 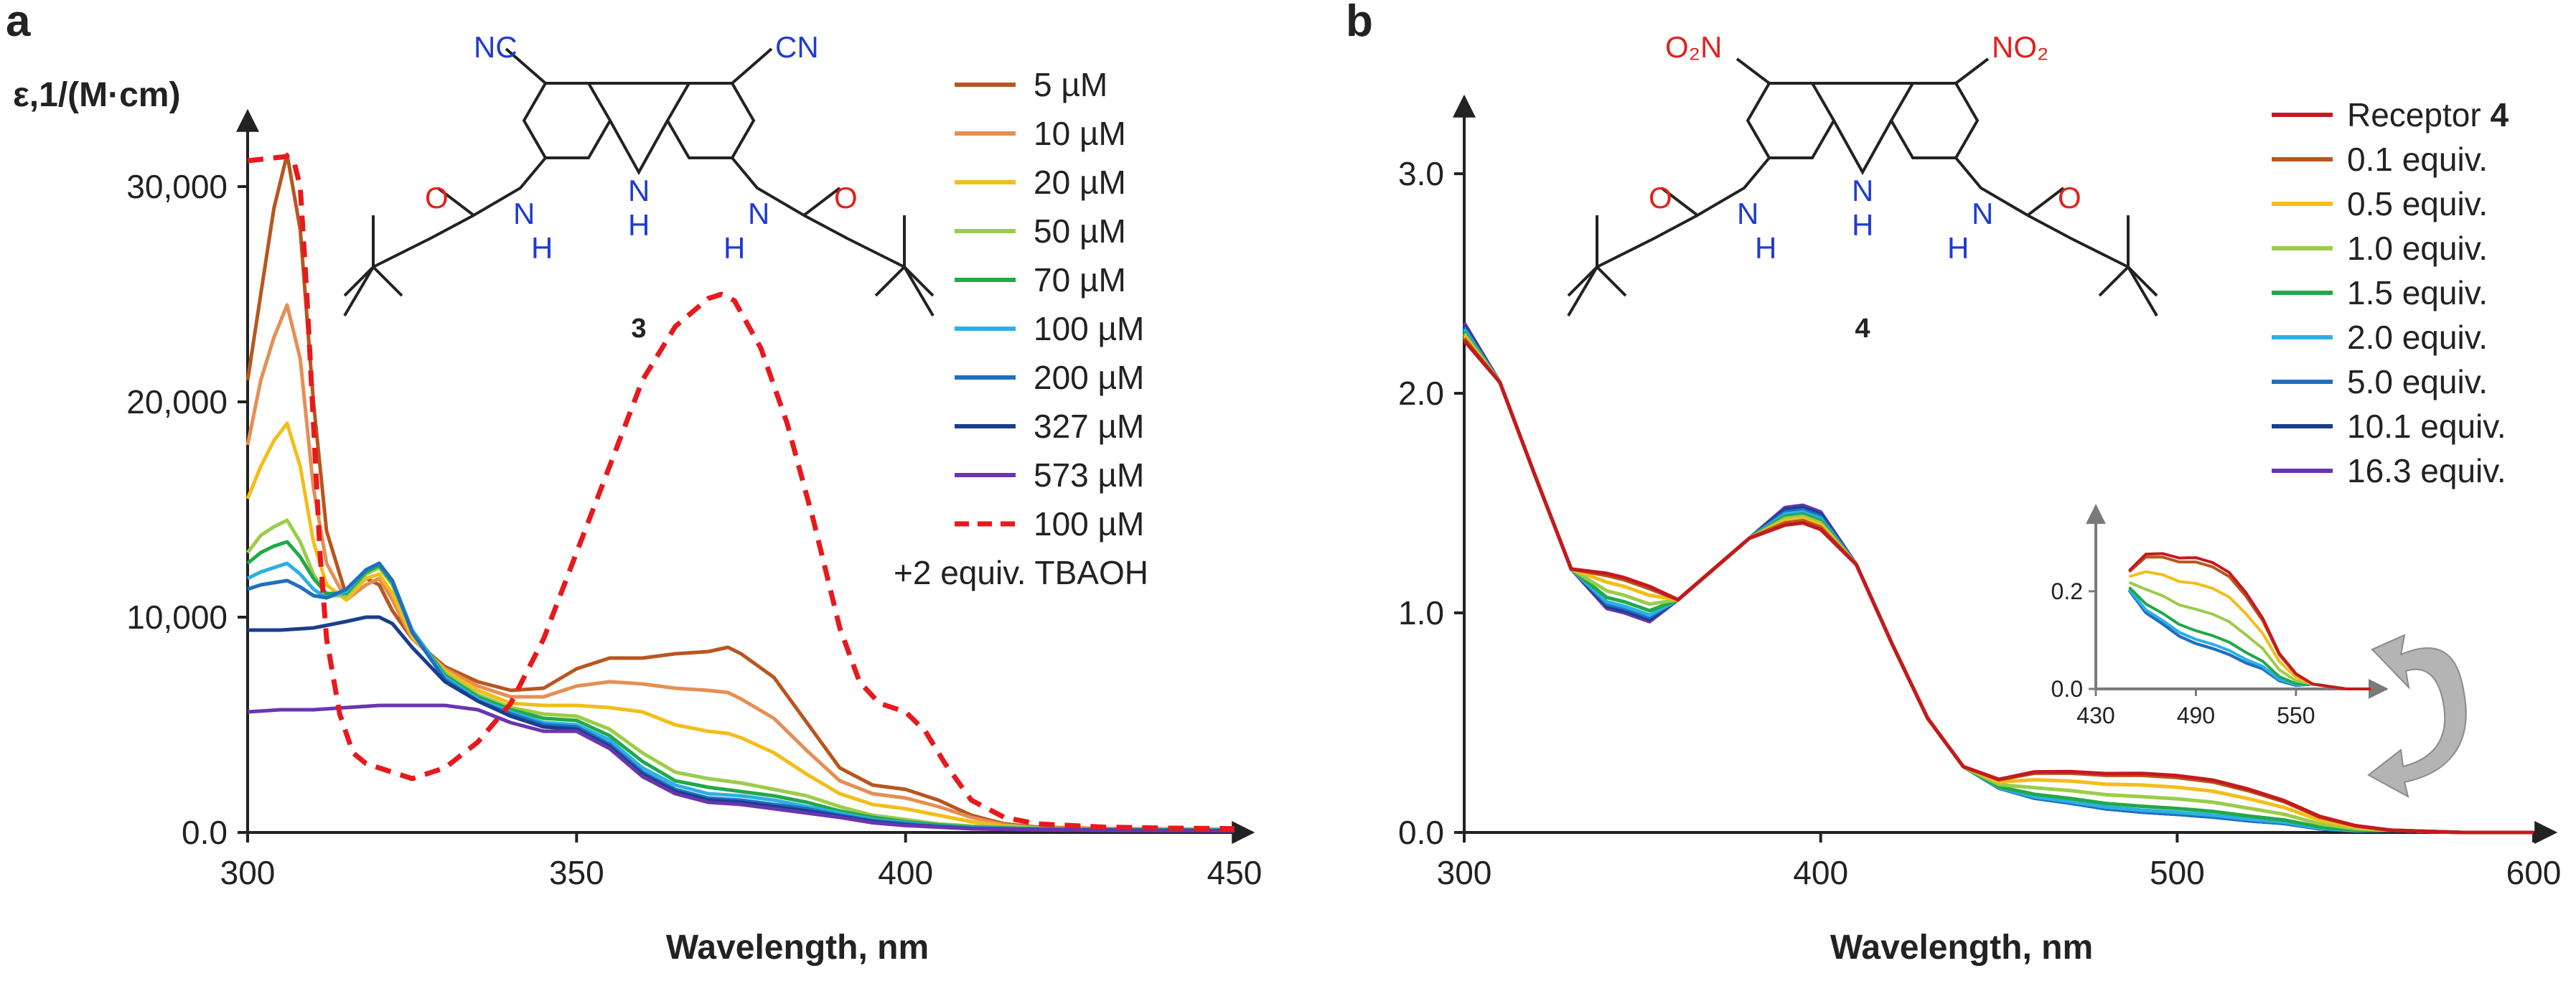 I want to click on panel-b-legend-label: 0.5 equiv., so click(x=2418, y=204).